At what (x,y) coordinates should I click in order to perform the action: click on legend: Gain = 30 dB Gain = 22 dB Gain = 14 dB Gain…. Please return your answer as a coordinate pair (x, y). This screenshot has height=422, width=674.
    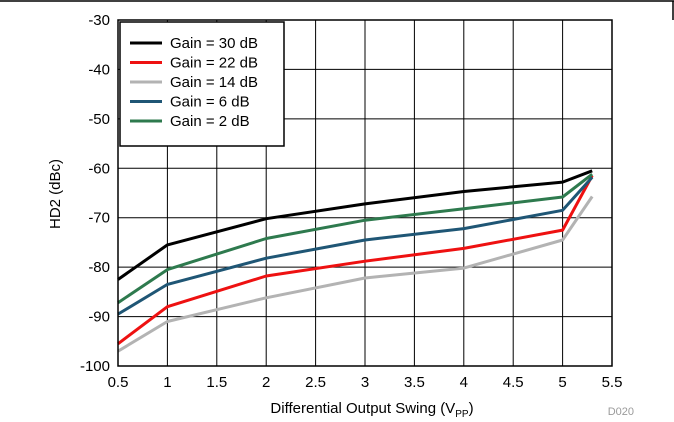
    Looking at the image, I should click on (202, 84).